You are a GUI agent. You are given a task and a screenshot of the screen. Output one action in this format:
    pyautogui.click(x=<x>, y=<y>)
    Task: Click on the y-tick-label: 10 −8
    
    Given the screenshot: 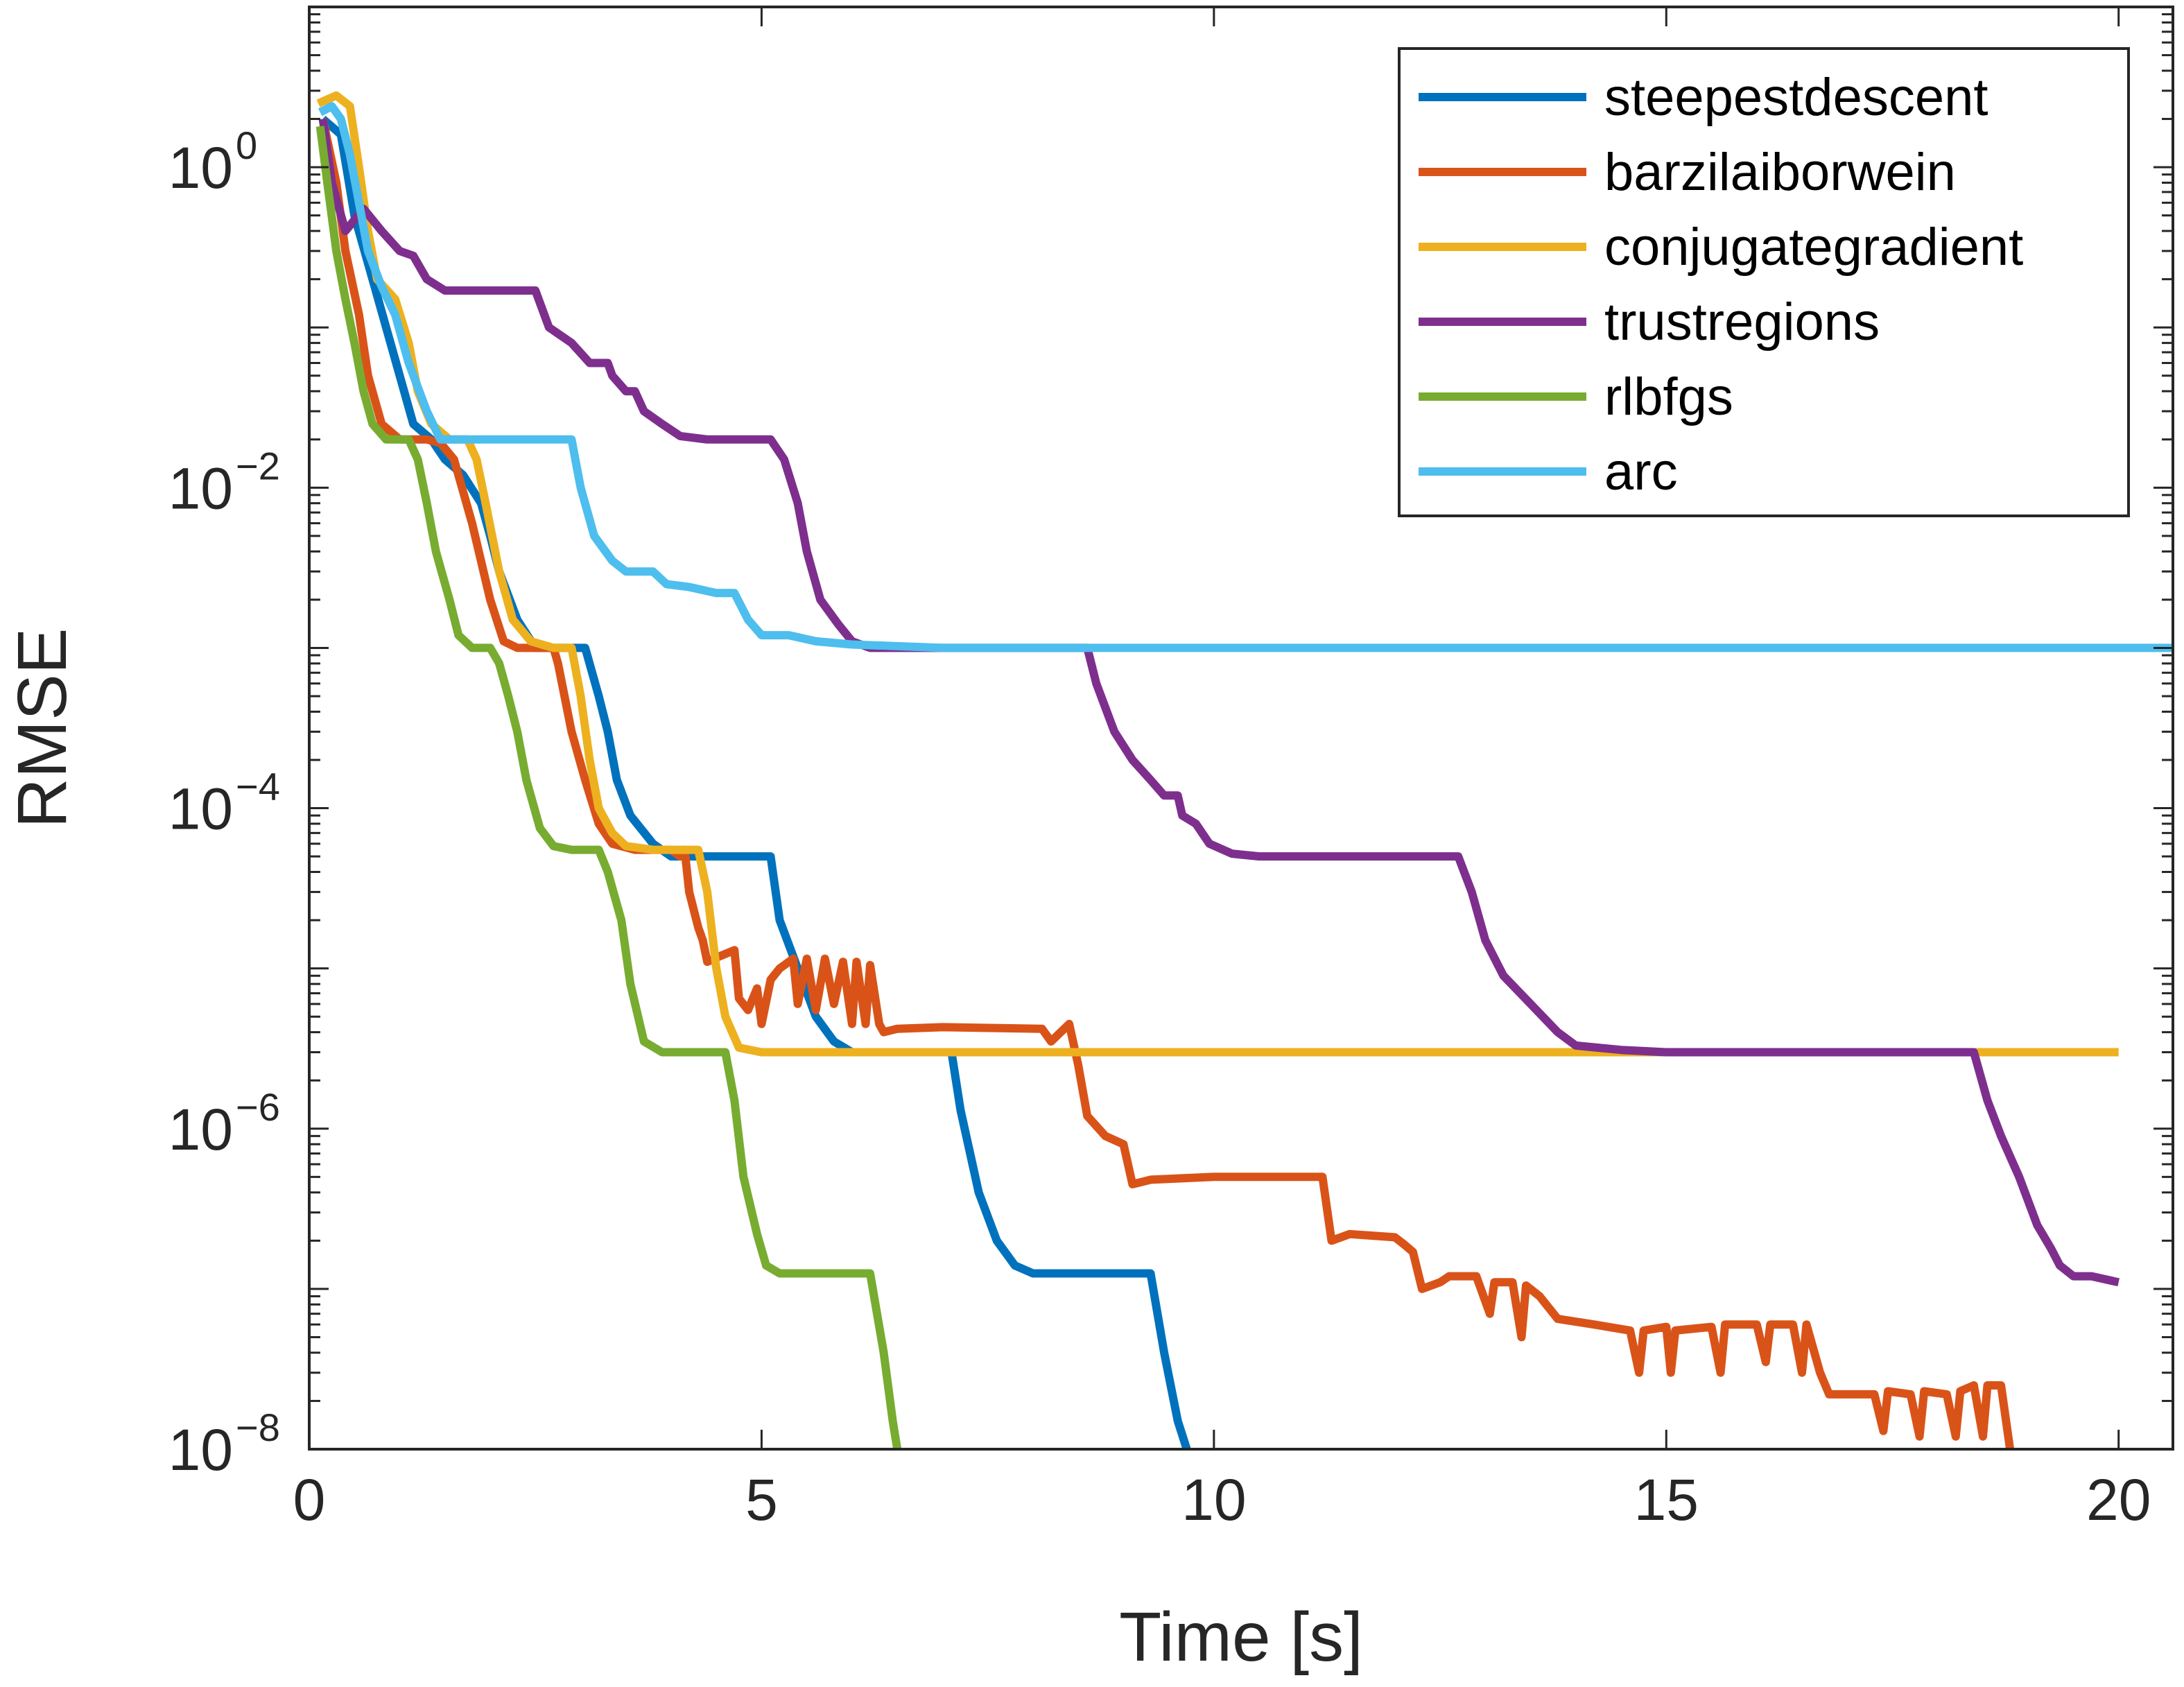 What is the action you would take?
    pyautogui.click(x=224, y=1443)
    